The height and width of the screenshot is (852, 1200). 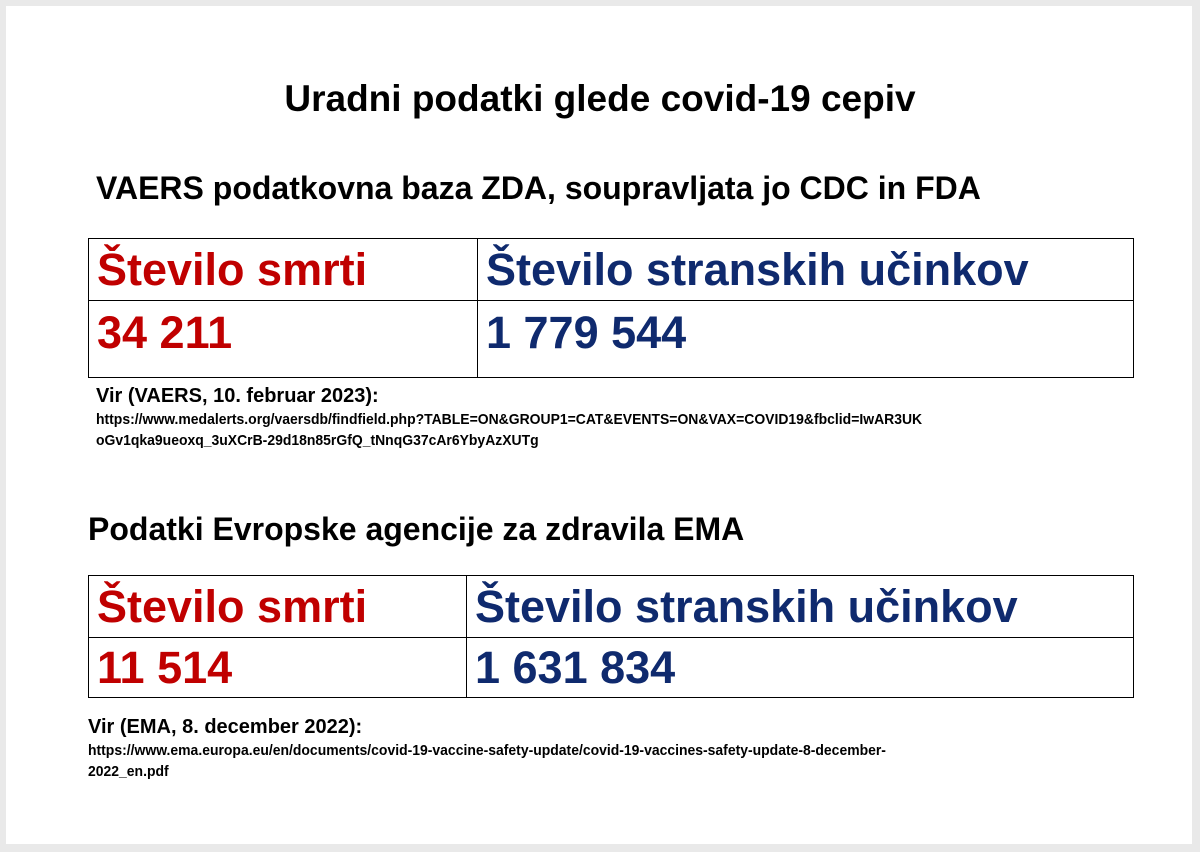 I want to click on ema-side-effects-label: Število stranskih učinkov, so click(x=746, y=606).